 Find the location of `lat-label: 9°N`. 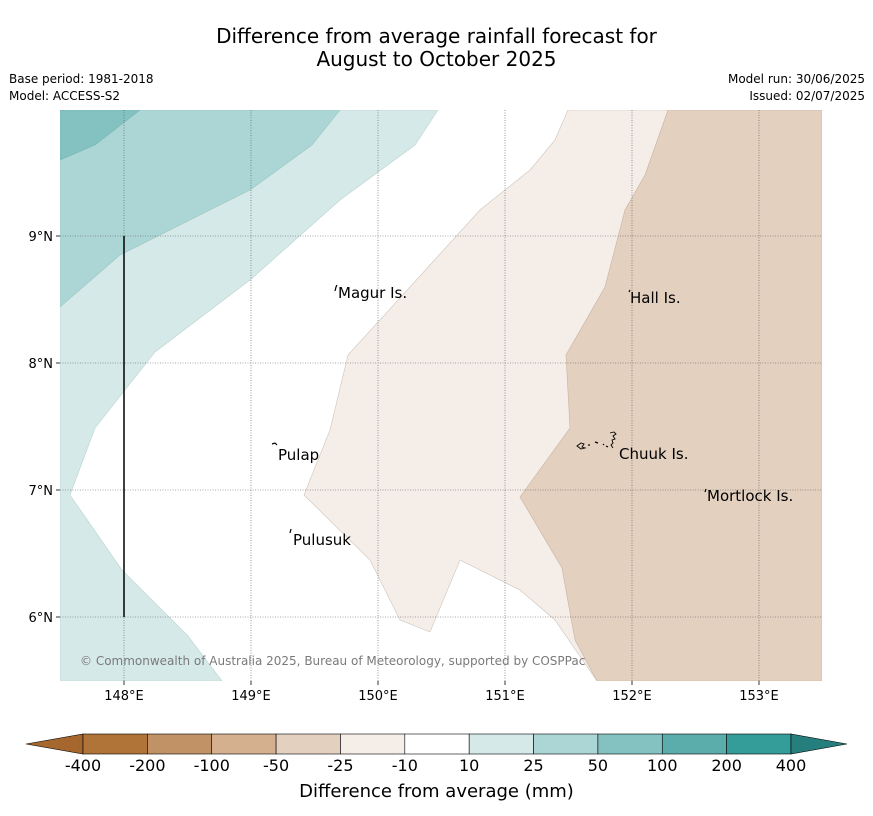

lat-label: 9°N is located at coordinates (41, 237).